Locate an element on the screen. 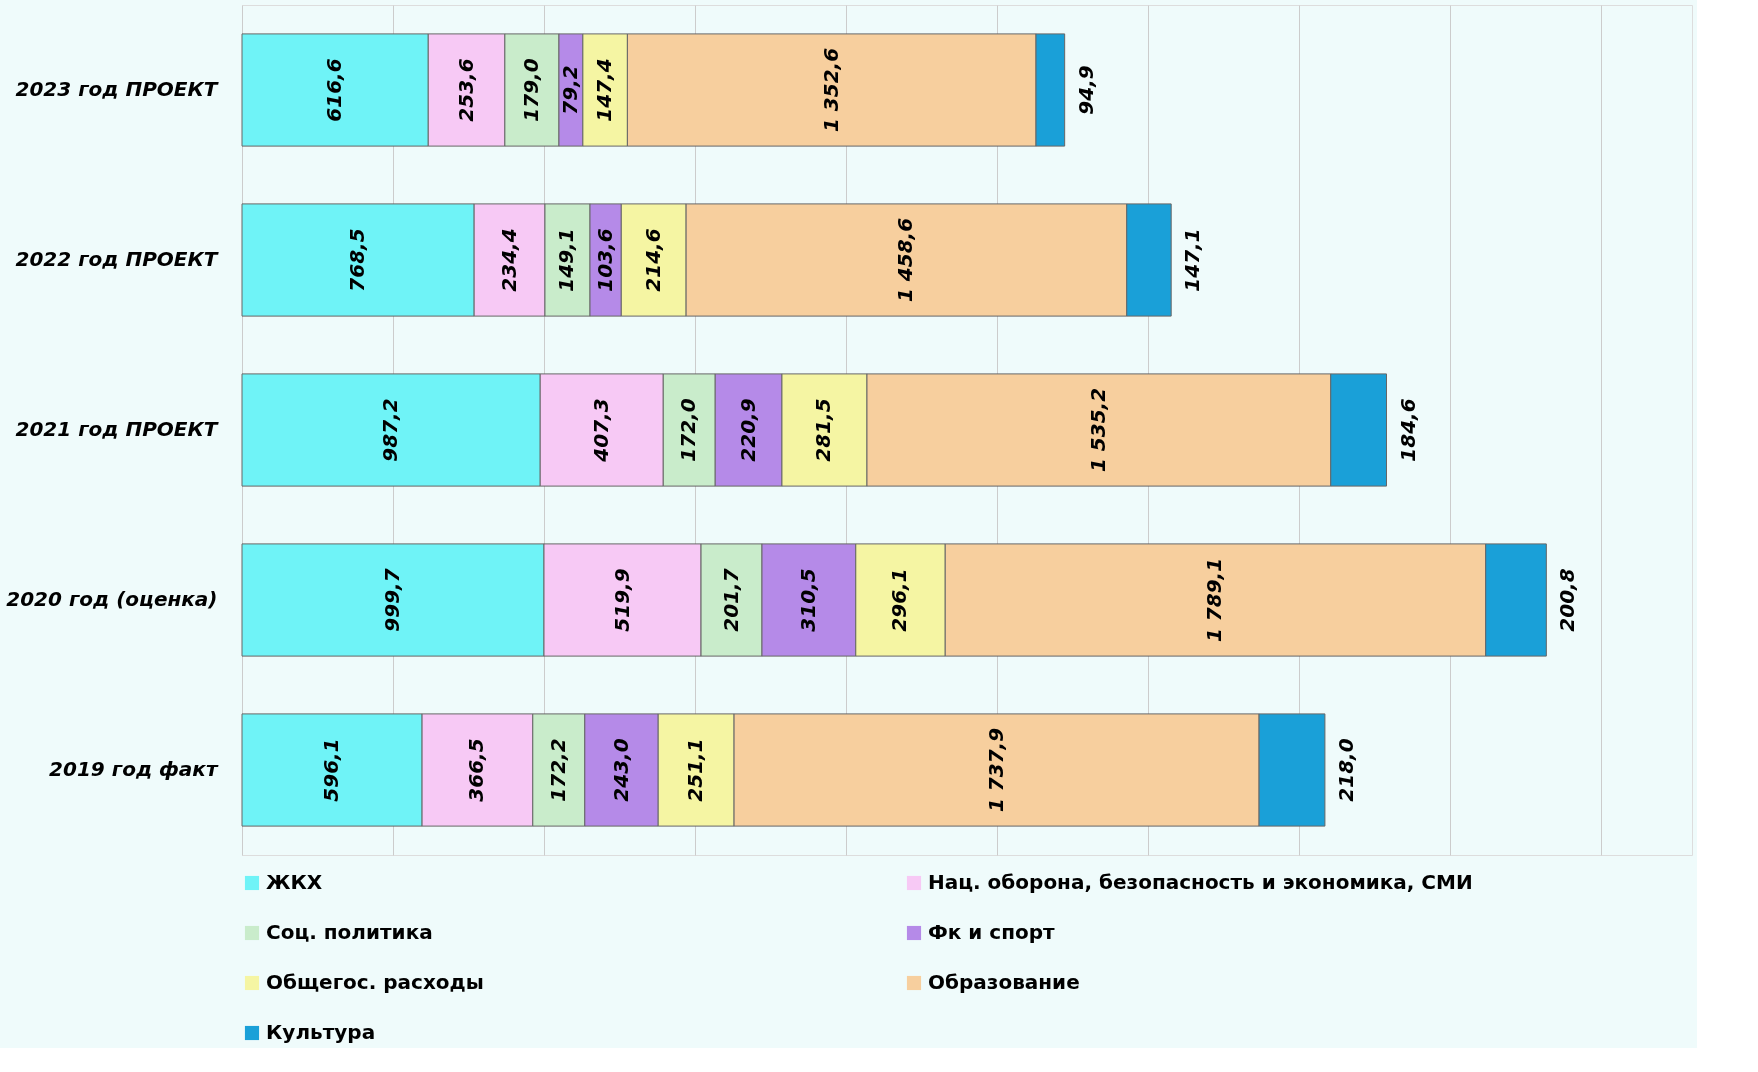 This screenshot has width=1758, height=1072. data-label: 1 352,6 is located at coordinates (830, 90).